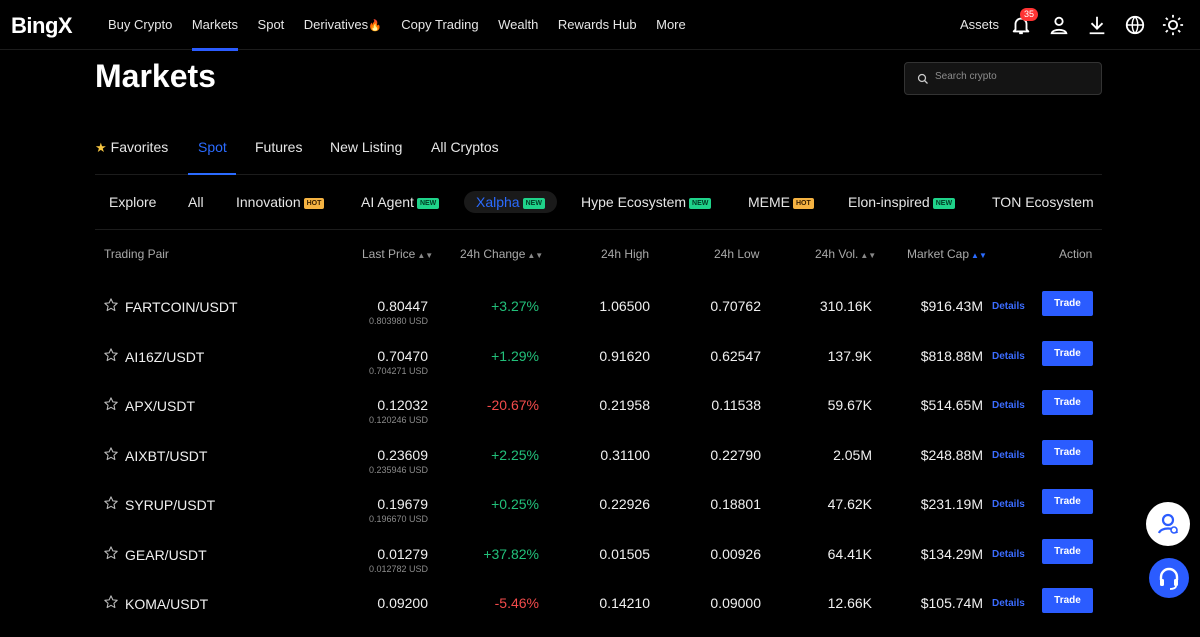 The image size is (1200, 637). Describe the element at coordinates (597, 24) in the screenshot. I see `nav-rewards-hub: Rewards Hub` at that location.